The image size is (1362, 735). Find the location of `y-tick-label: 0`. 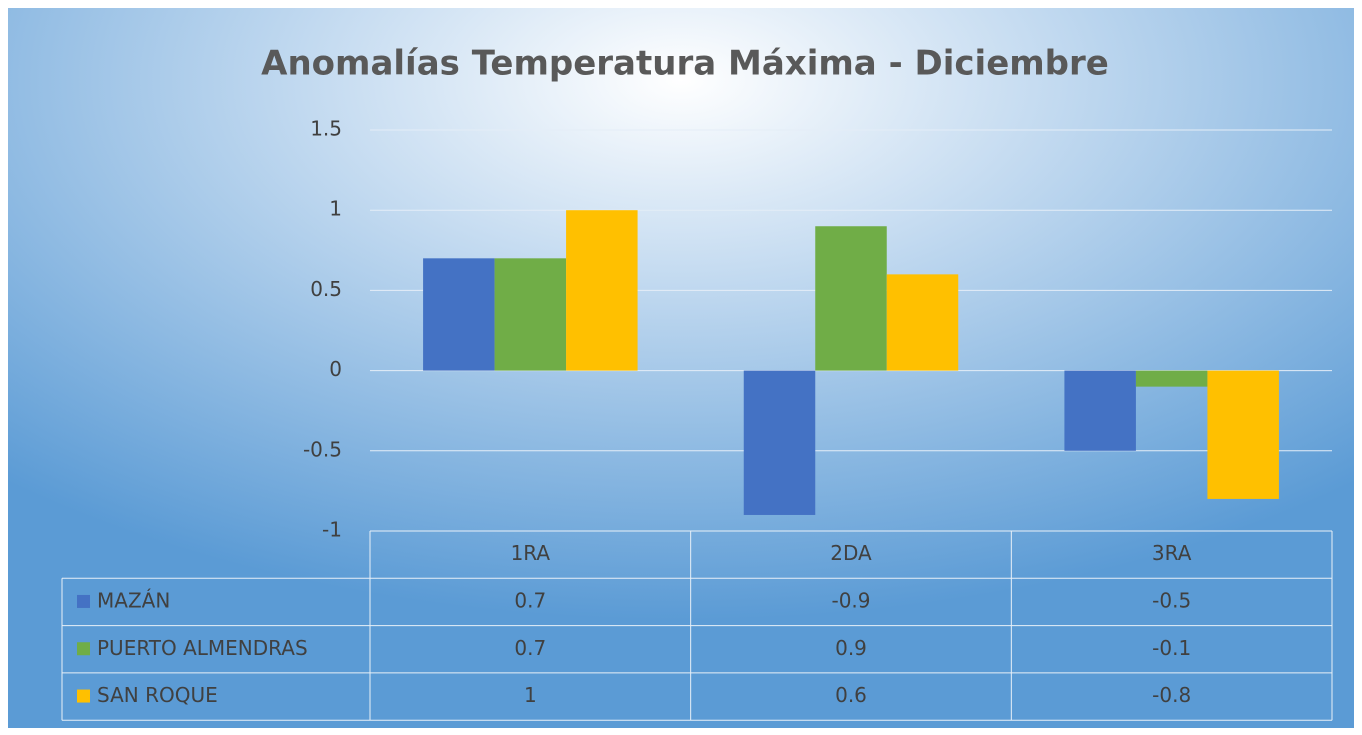

y-tick-label: 0 is located at coordinates (335, 369).